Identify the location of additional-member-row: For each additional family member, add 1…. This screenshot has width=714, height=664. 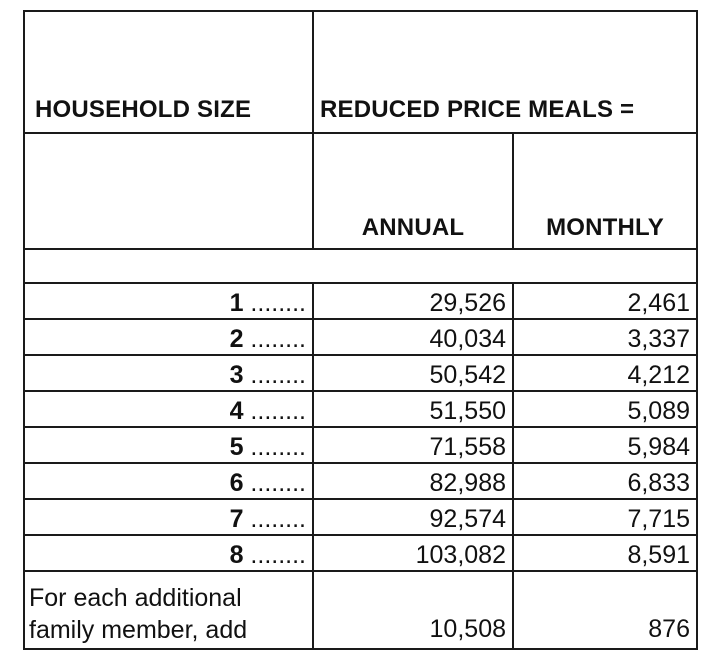
(360, 610).